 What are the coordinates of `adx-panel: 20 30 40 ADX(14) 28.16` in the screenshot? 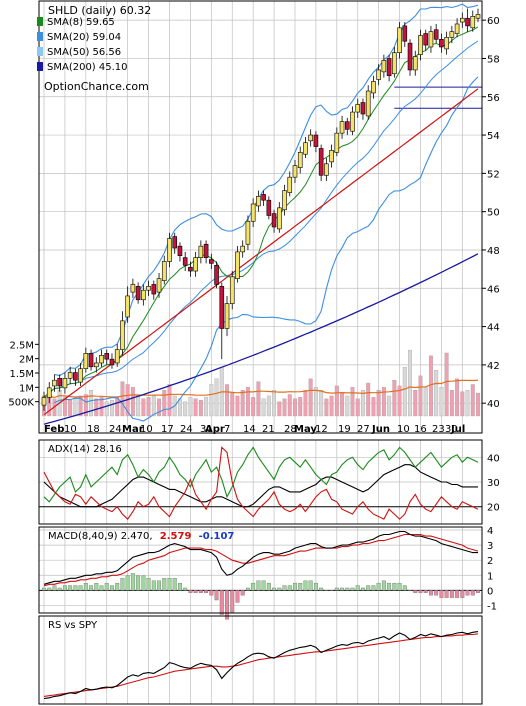 It's located at (269, 482).